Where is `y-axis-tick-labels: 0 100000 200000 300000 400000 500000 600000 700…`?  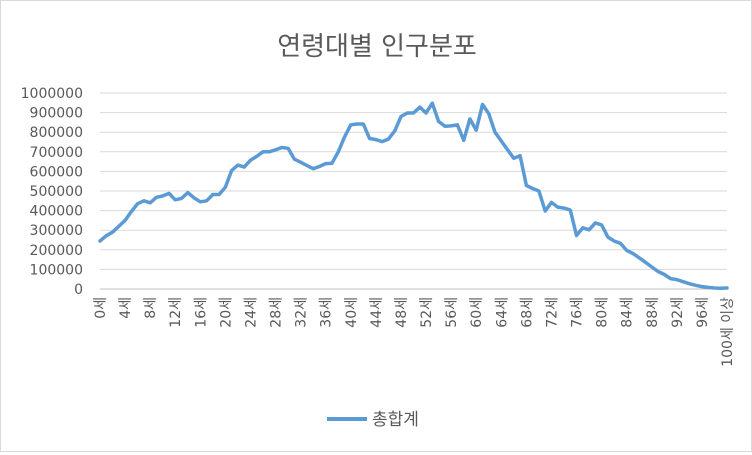
y-axis-tick-labels: 0 100000 200000 300000 400000 500000 600000 700… is located at coordinates (52, 192).